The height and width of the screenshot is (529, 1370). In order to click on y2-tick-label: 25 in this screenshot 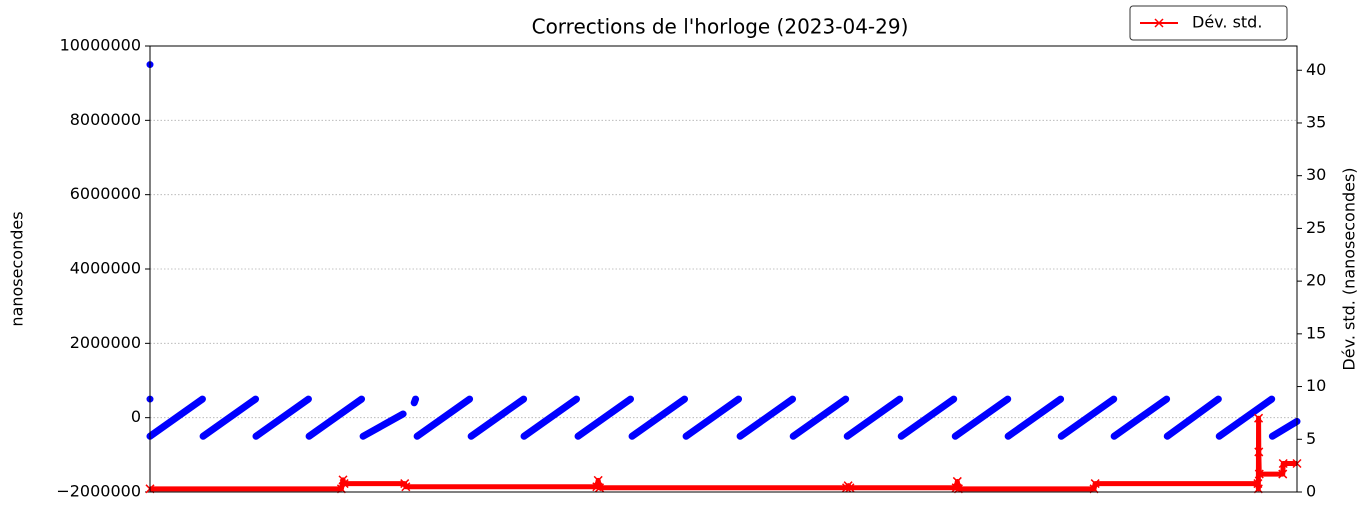, I will do `click(1316, 227)`.